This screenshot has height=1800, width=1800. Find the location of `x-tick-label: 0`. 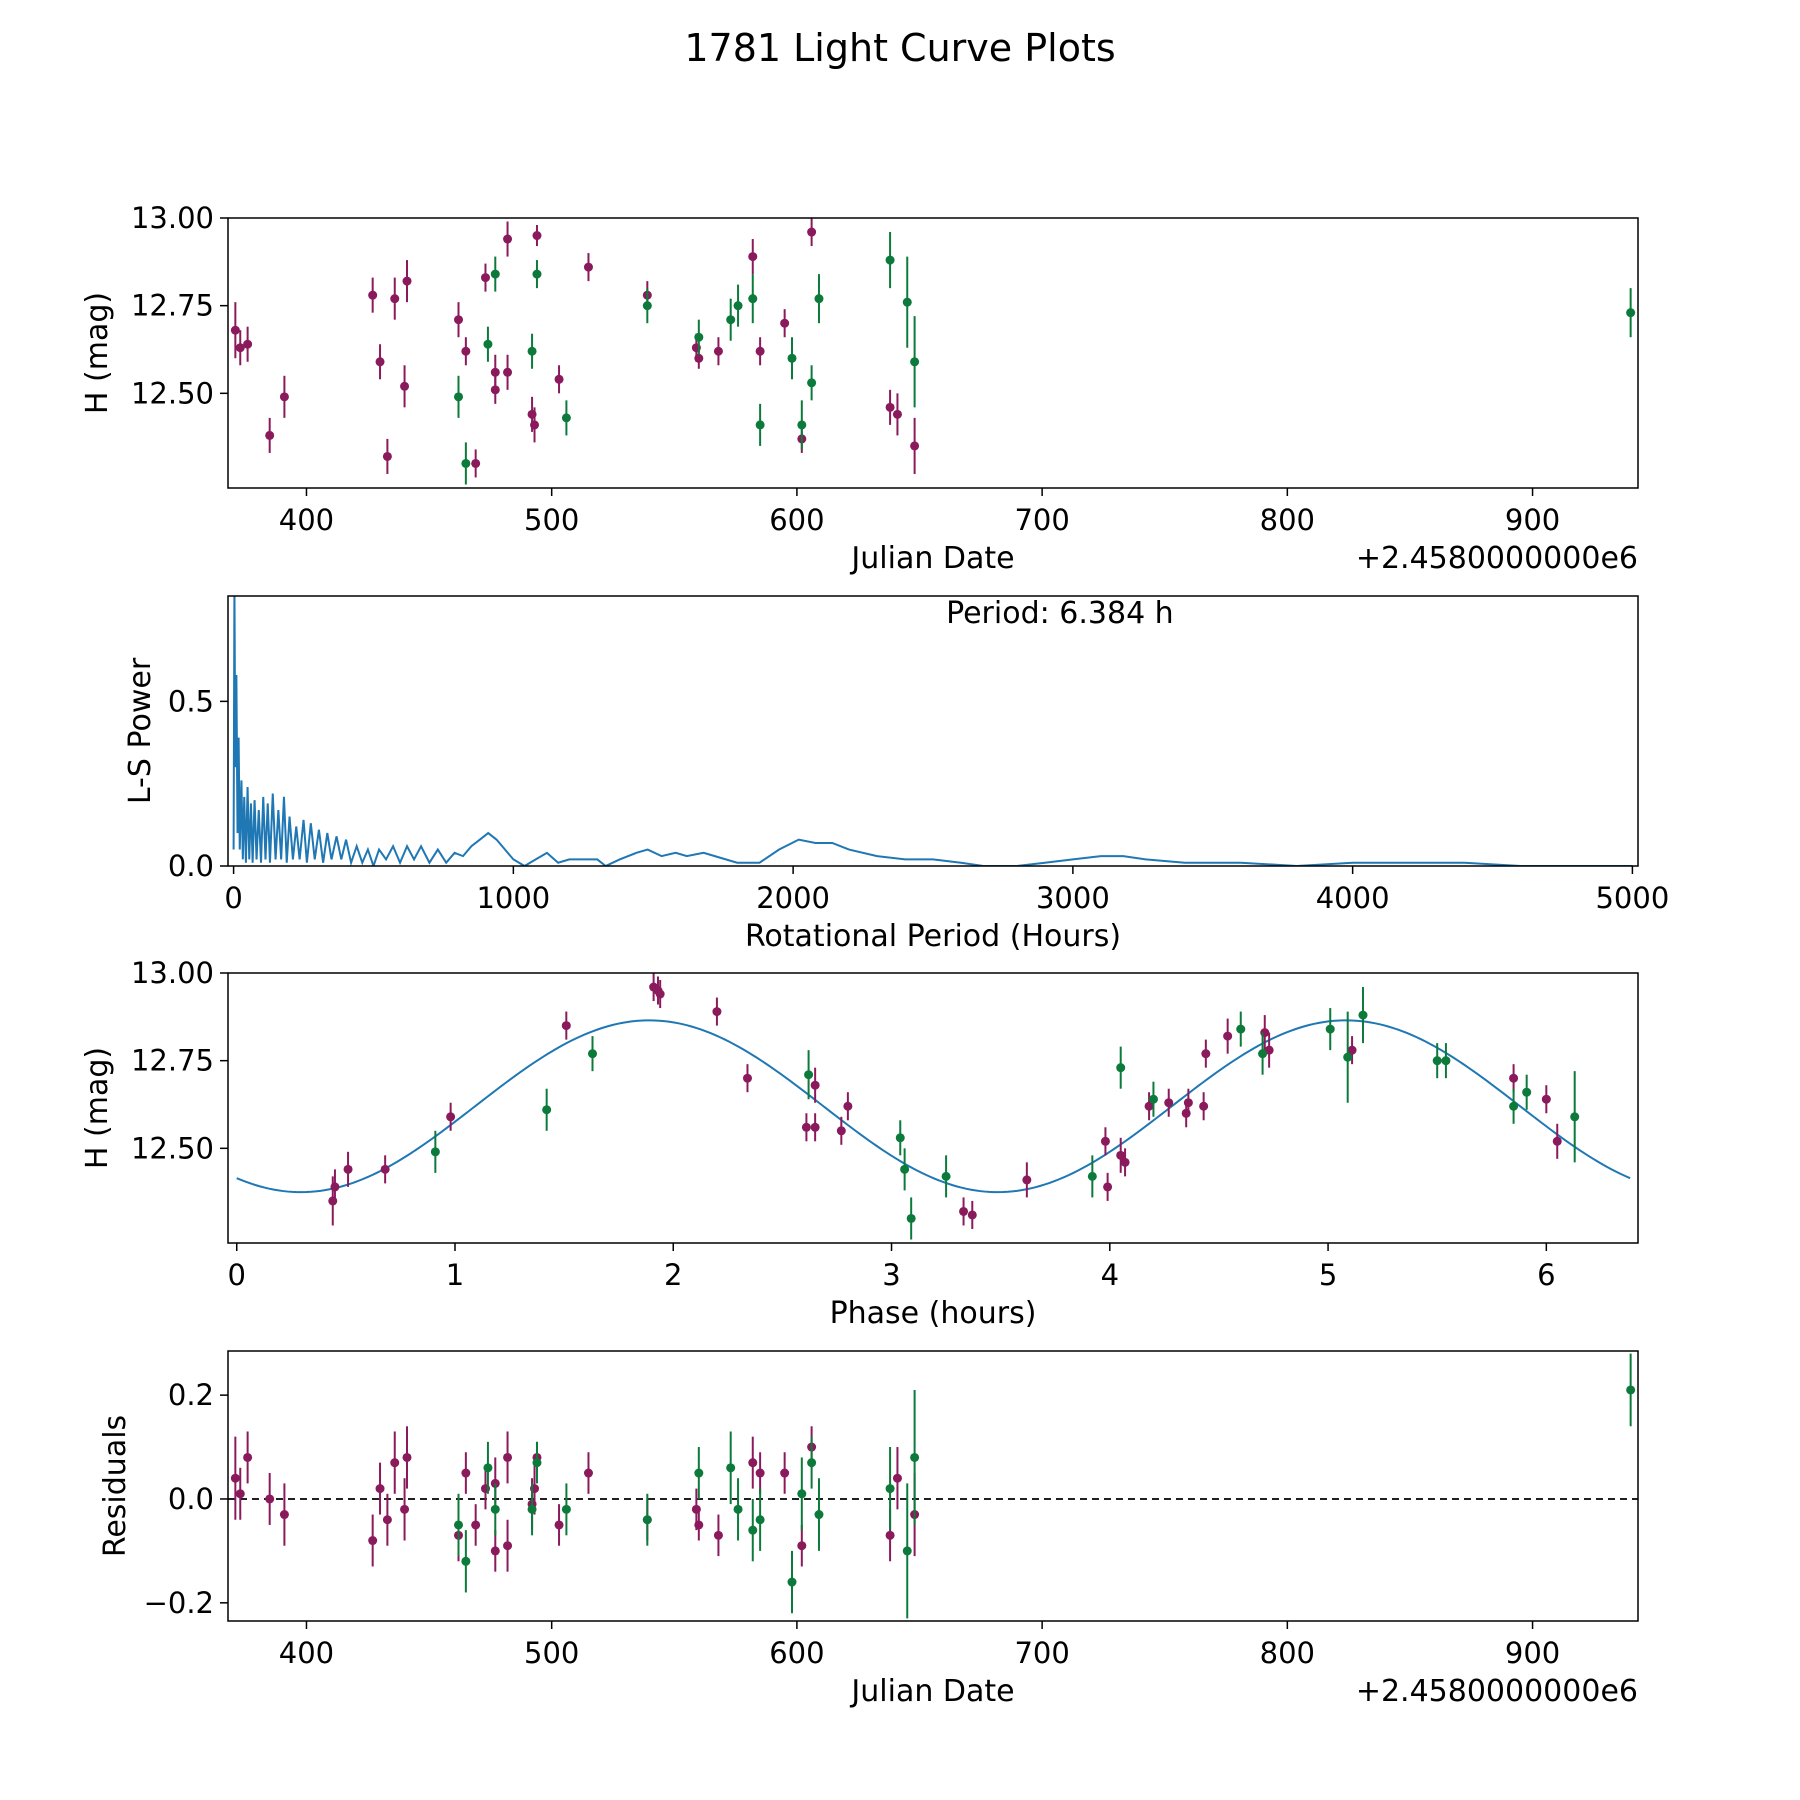

x-tick-label: 0 is located at coordinates (237, 1275).